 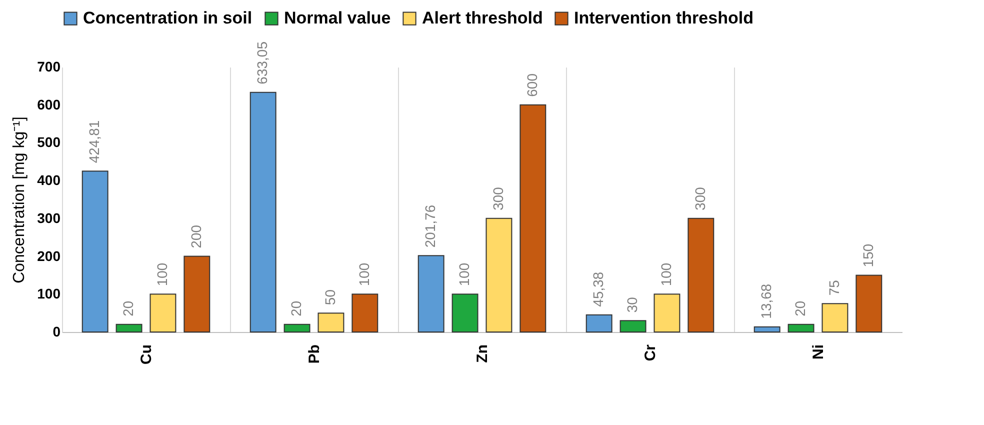 I want to click on data-label: 424,81, so click(x=94, y=142).